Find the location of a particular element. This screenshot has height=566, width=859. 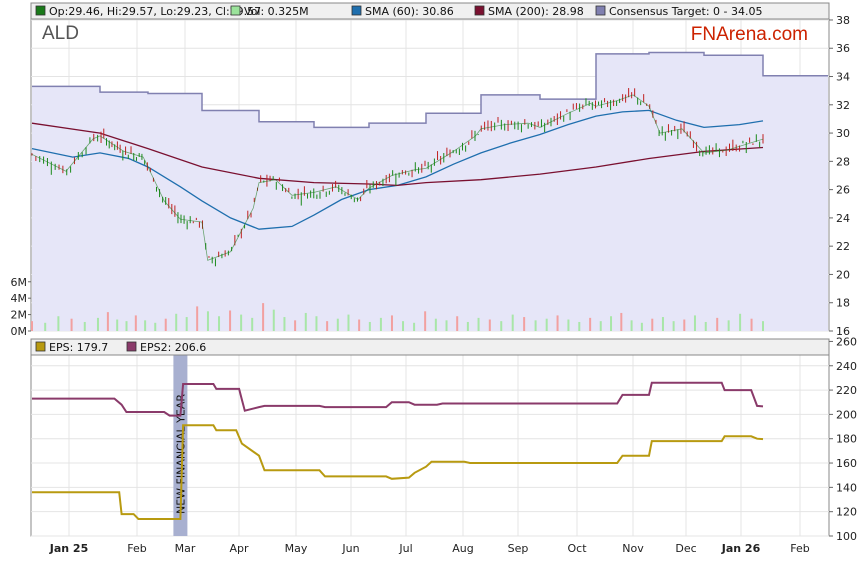

price-tick-label: 30 is located at coordinates (843, 133).